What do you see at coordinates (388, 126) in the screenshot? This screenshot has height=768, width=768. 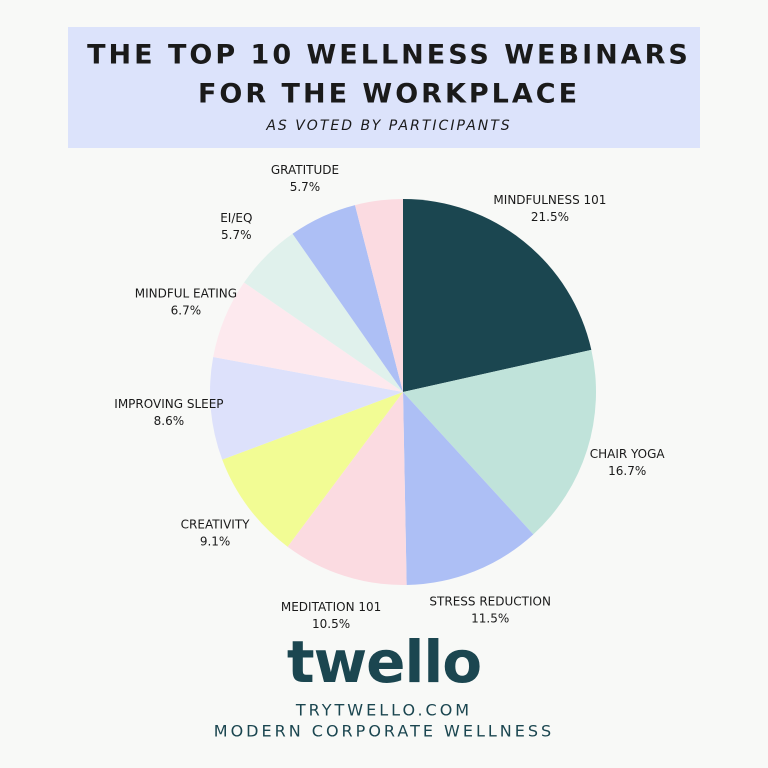 I see `chart-subtitle: AS VOTED BY PARTICIPANTS` at bounding box center [388, 126].